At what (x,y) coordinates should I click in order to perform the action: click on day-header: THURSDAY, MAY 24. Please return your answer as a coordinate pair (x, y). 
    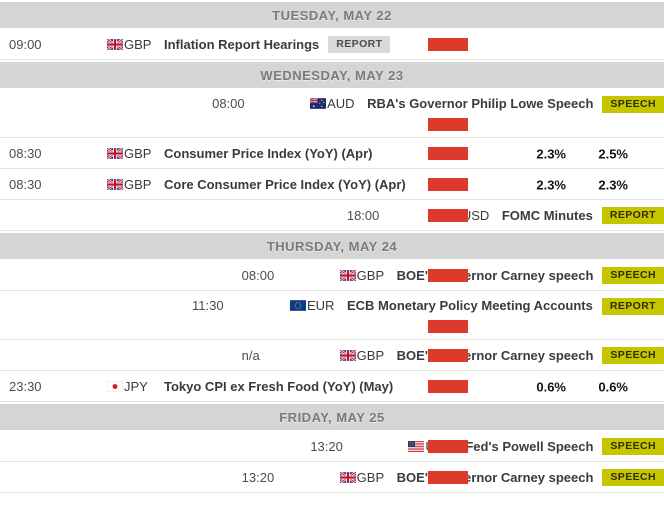
    Looking at the image, I should click on (332, 246).